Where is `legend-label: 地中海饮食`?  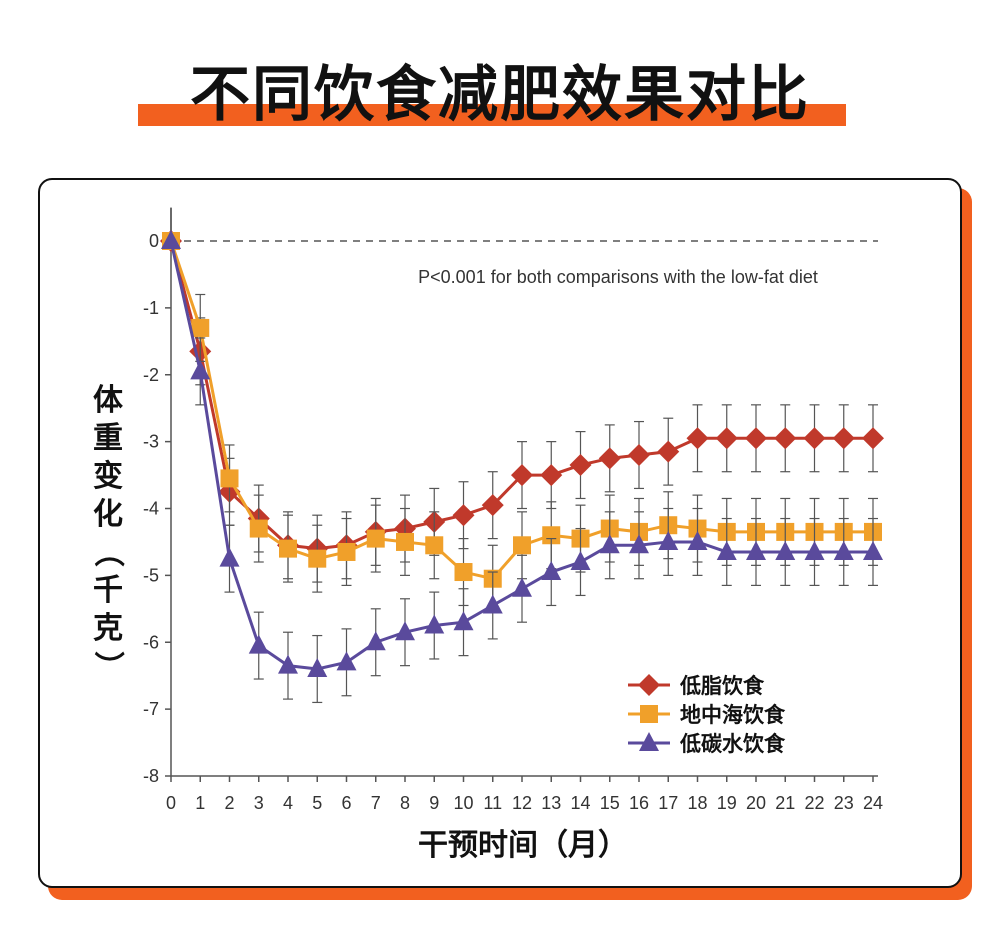 legend-label: 地中海饮食 is located at coordinates (733, 715).